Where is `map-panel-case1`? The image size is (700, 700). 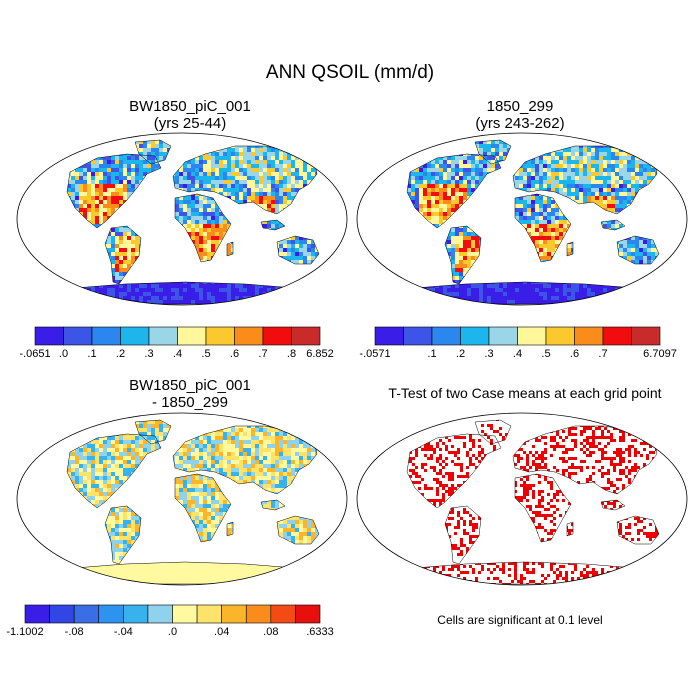 map-panel-case1 is located at coordinates (182, 219).